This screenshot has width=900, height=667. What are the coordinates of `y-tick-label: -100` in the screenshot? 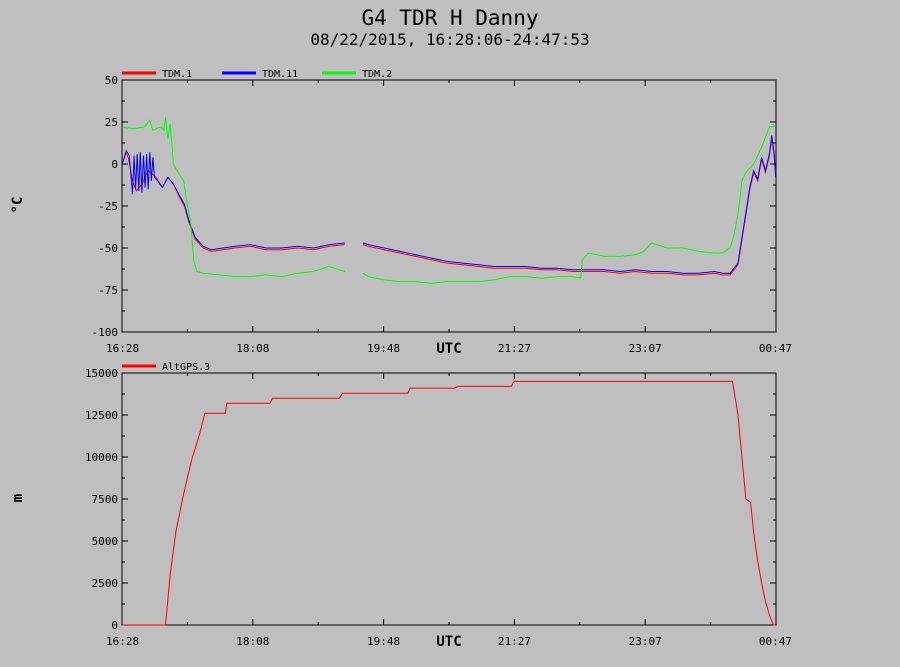 It's located at (105, 332).